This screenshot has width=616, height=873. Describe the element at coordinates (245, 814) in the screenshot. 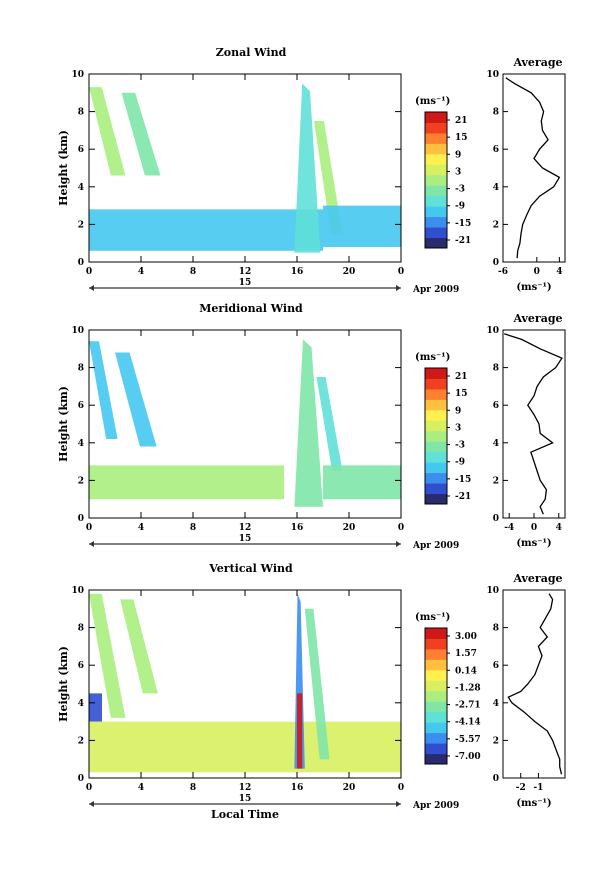

I see `x-axis-label: Local Time` at that location.